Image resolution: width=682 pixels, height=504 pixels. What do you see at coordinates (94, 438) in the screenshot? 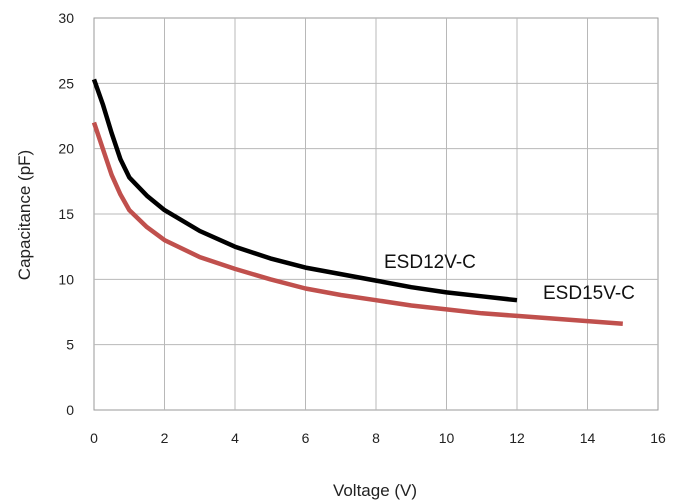
I see `x-tick-label: 0` at bounding box center [94, 438].